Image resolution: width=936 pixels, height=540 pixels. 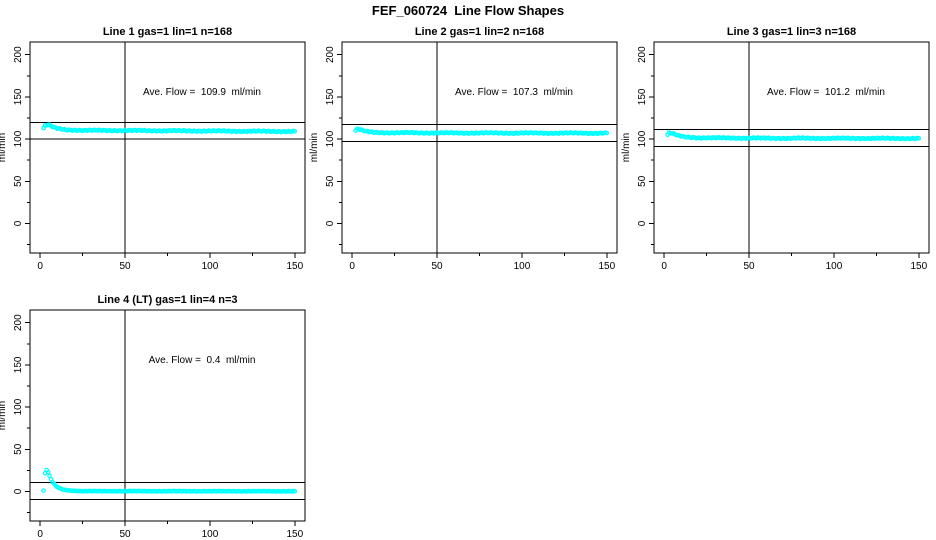 I want to click on panel-title: Line 1 gas=1 lin=1 n=168, so click(x=167, y=32).